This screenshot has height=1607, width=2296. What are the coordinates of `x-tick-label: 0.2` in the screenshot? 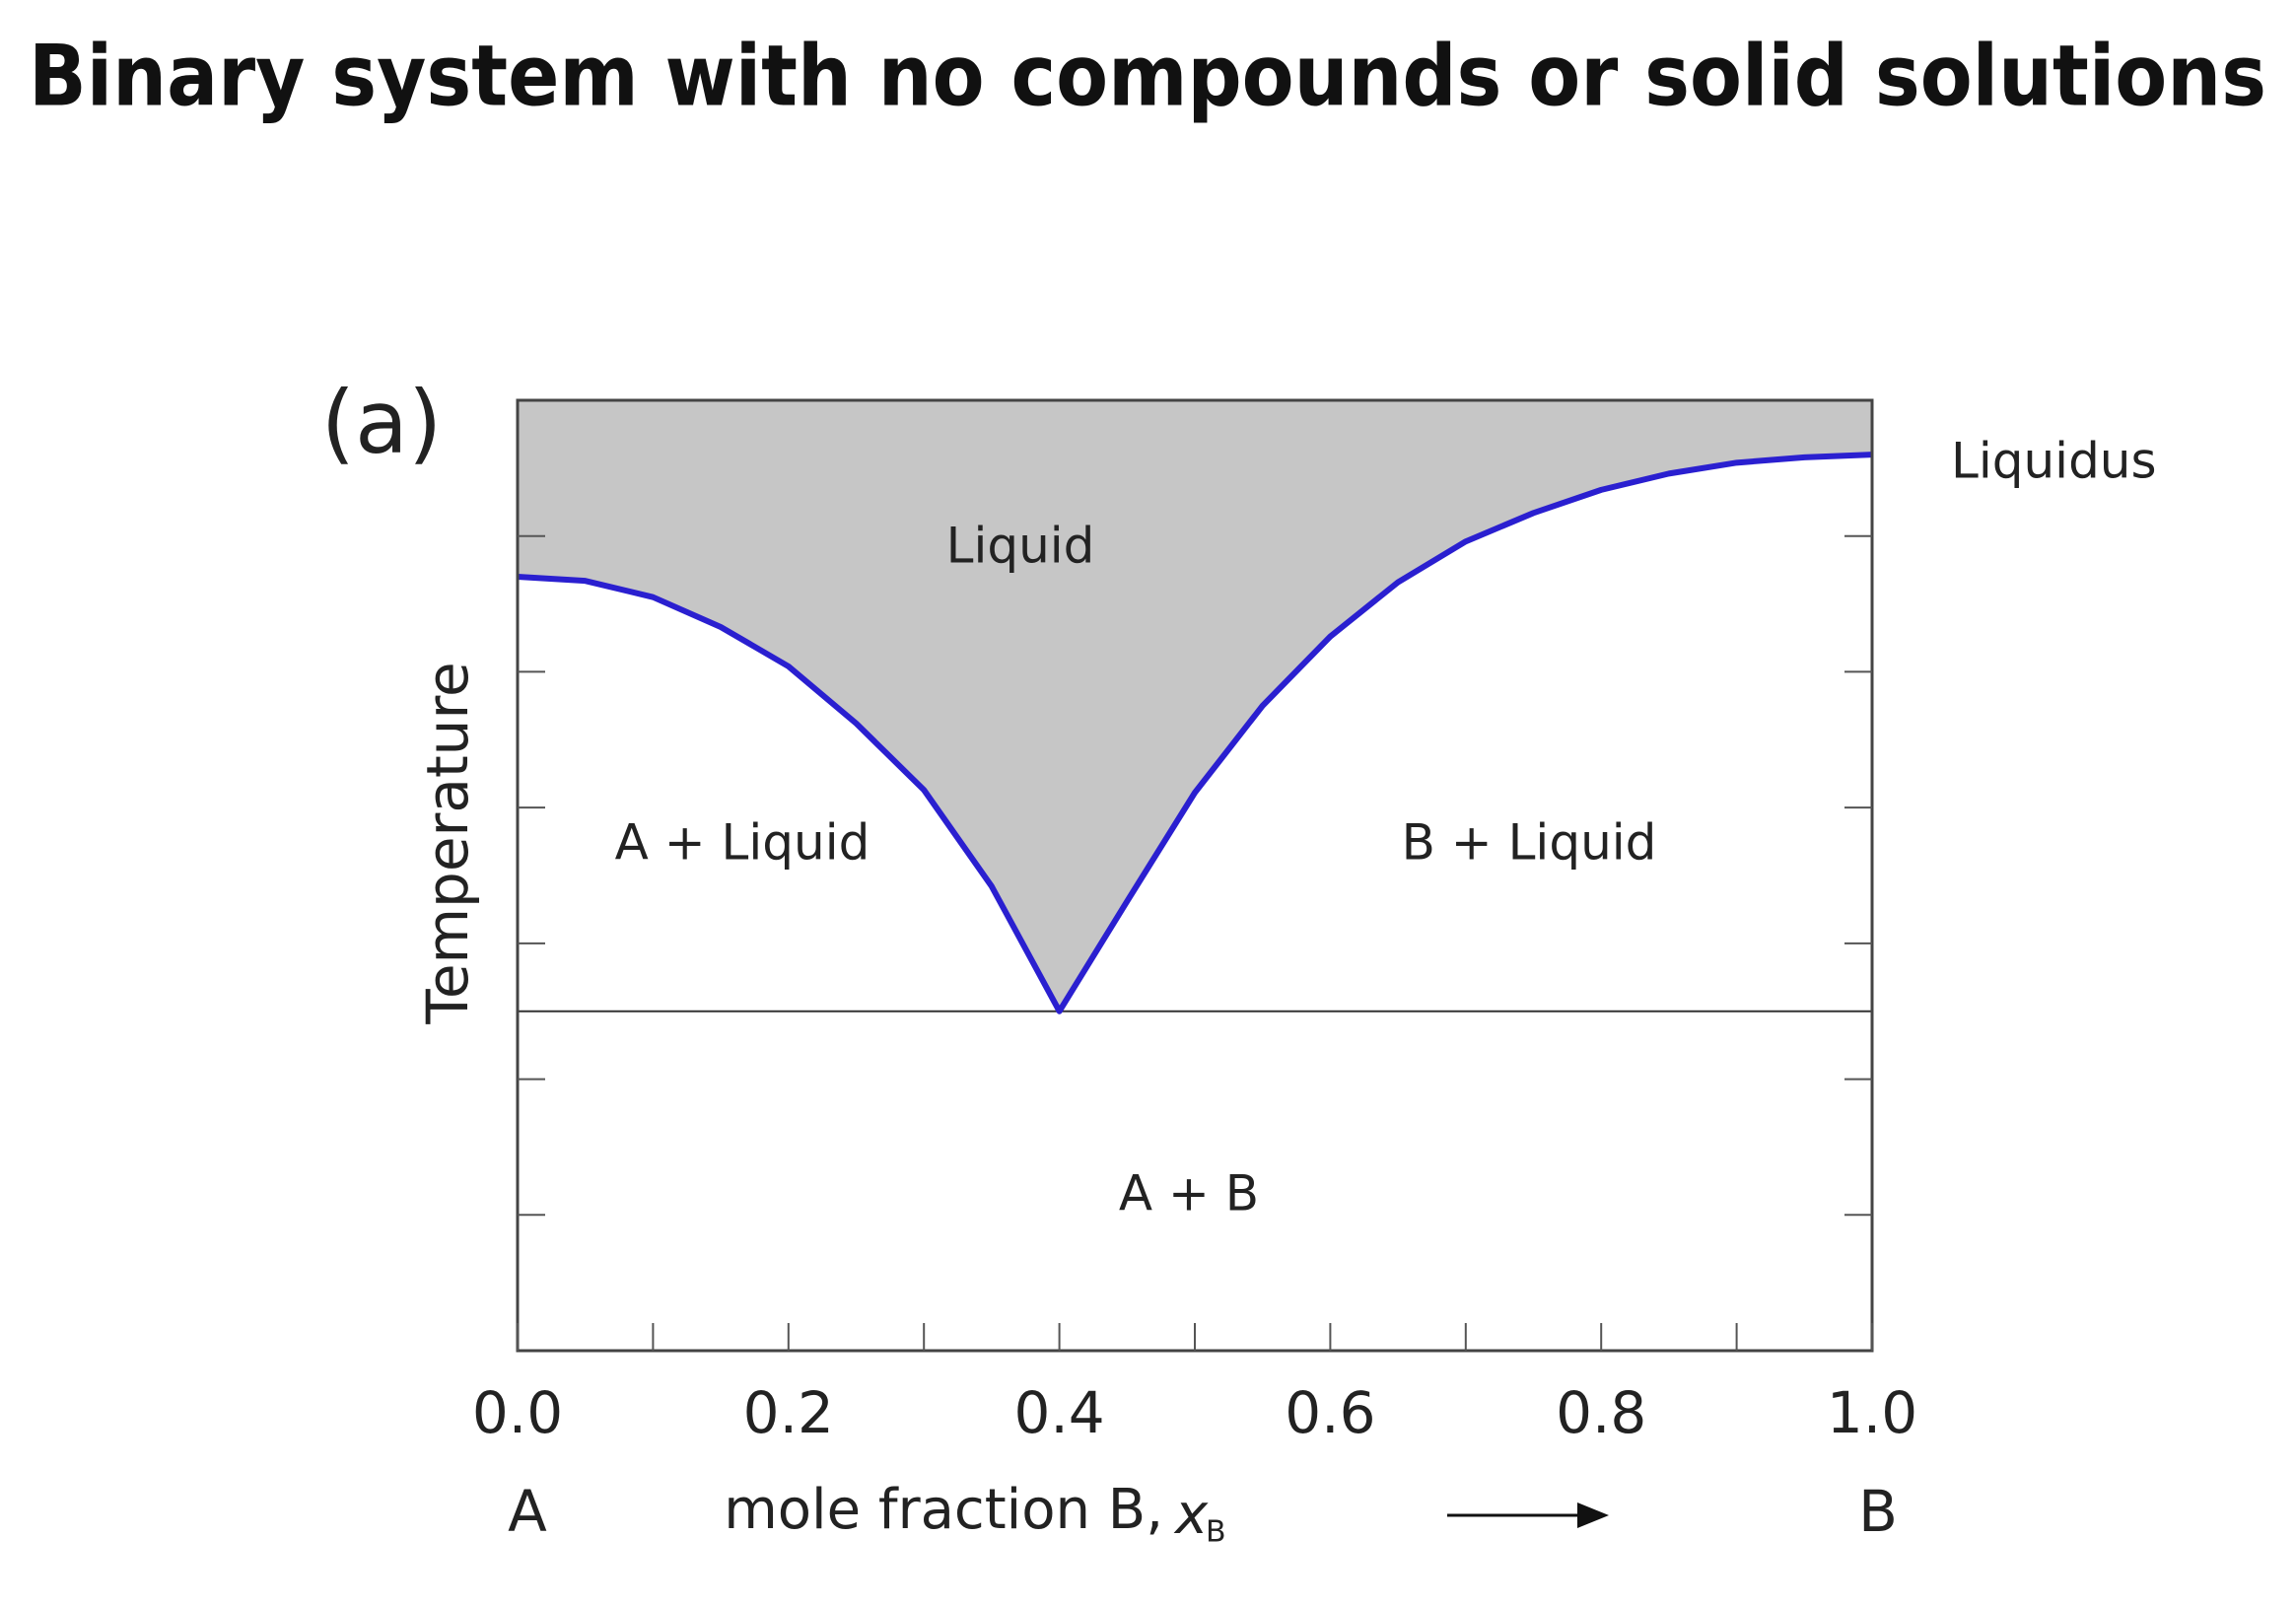 It's located at (788, 1413).